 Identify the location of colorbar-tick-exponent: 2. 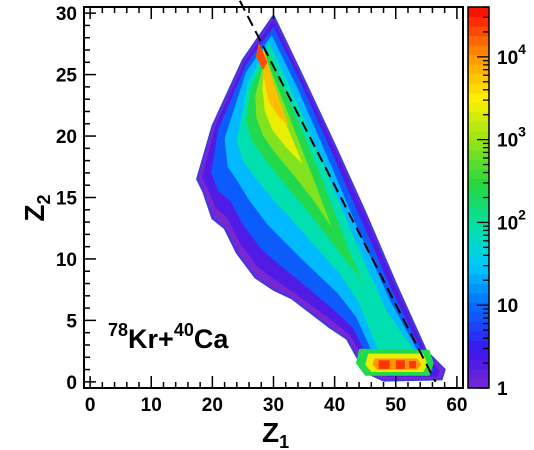
(522, 214).